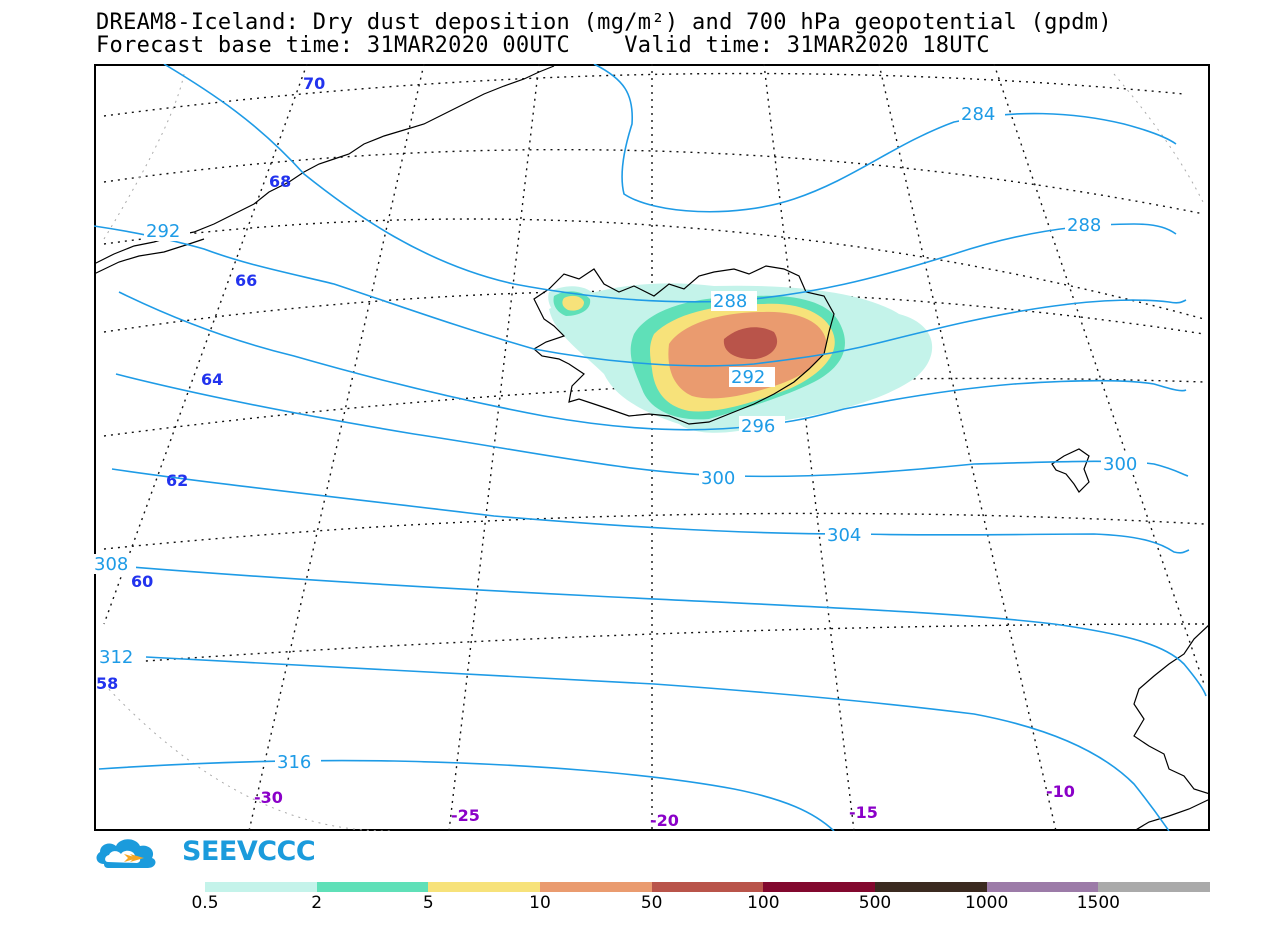 The width and height of the screenshot is (1271, 925). I want to click on seevccc-logo, so click(126, 853).